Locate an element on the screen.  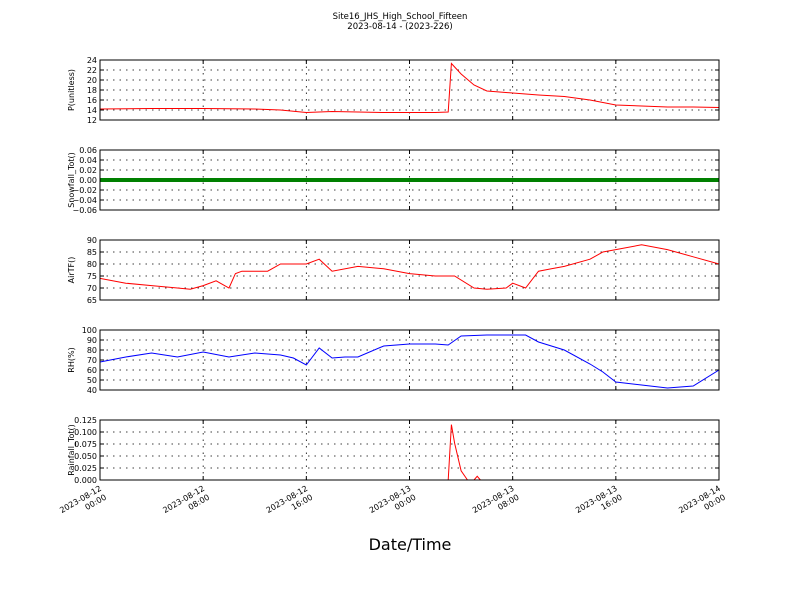
y-tick-label: 20 is located at coordinates (92, 80).